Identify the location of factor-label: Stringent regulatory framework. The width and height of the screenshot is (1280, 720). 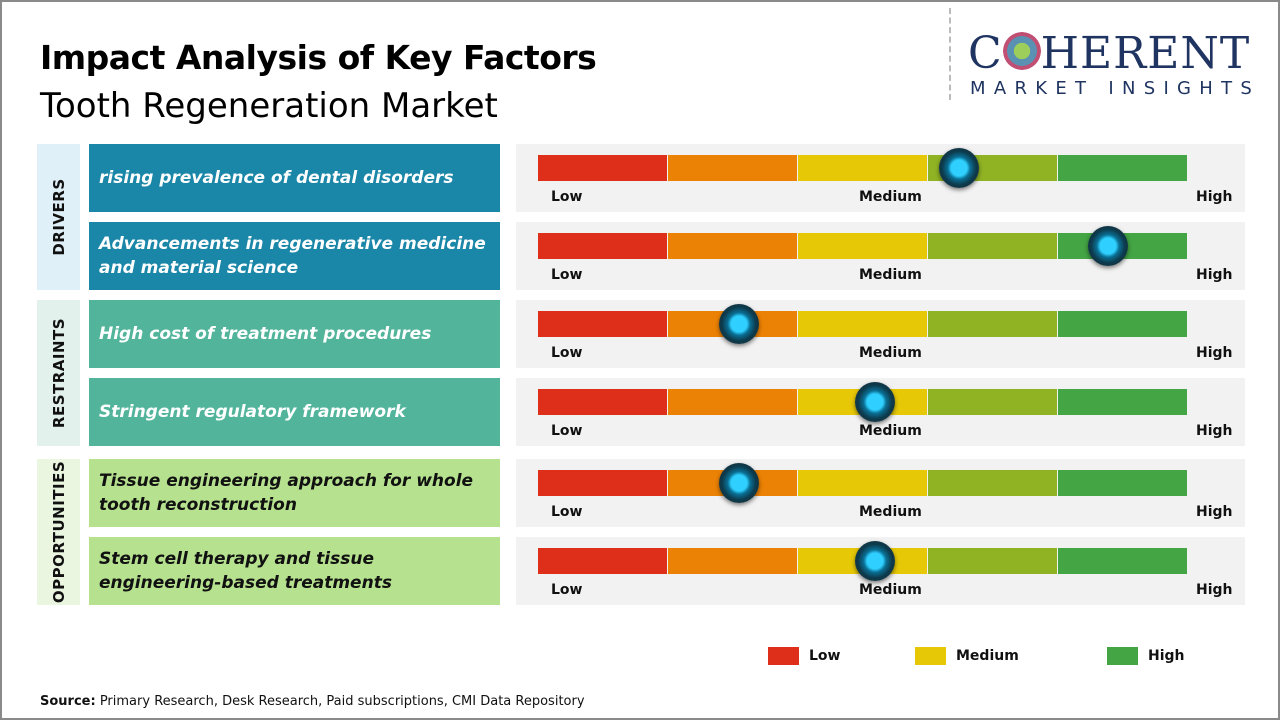
(294, 412).